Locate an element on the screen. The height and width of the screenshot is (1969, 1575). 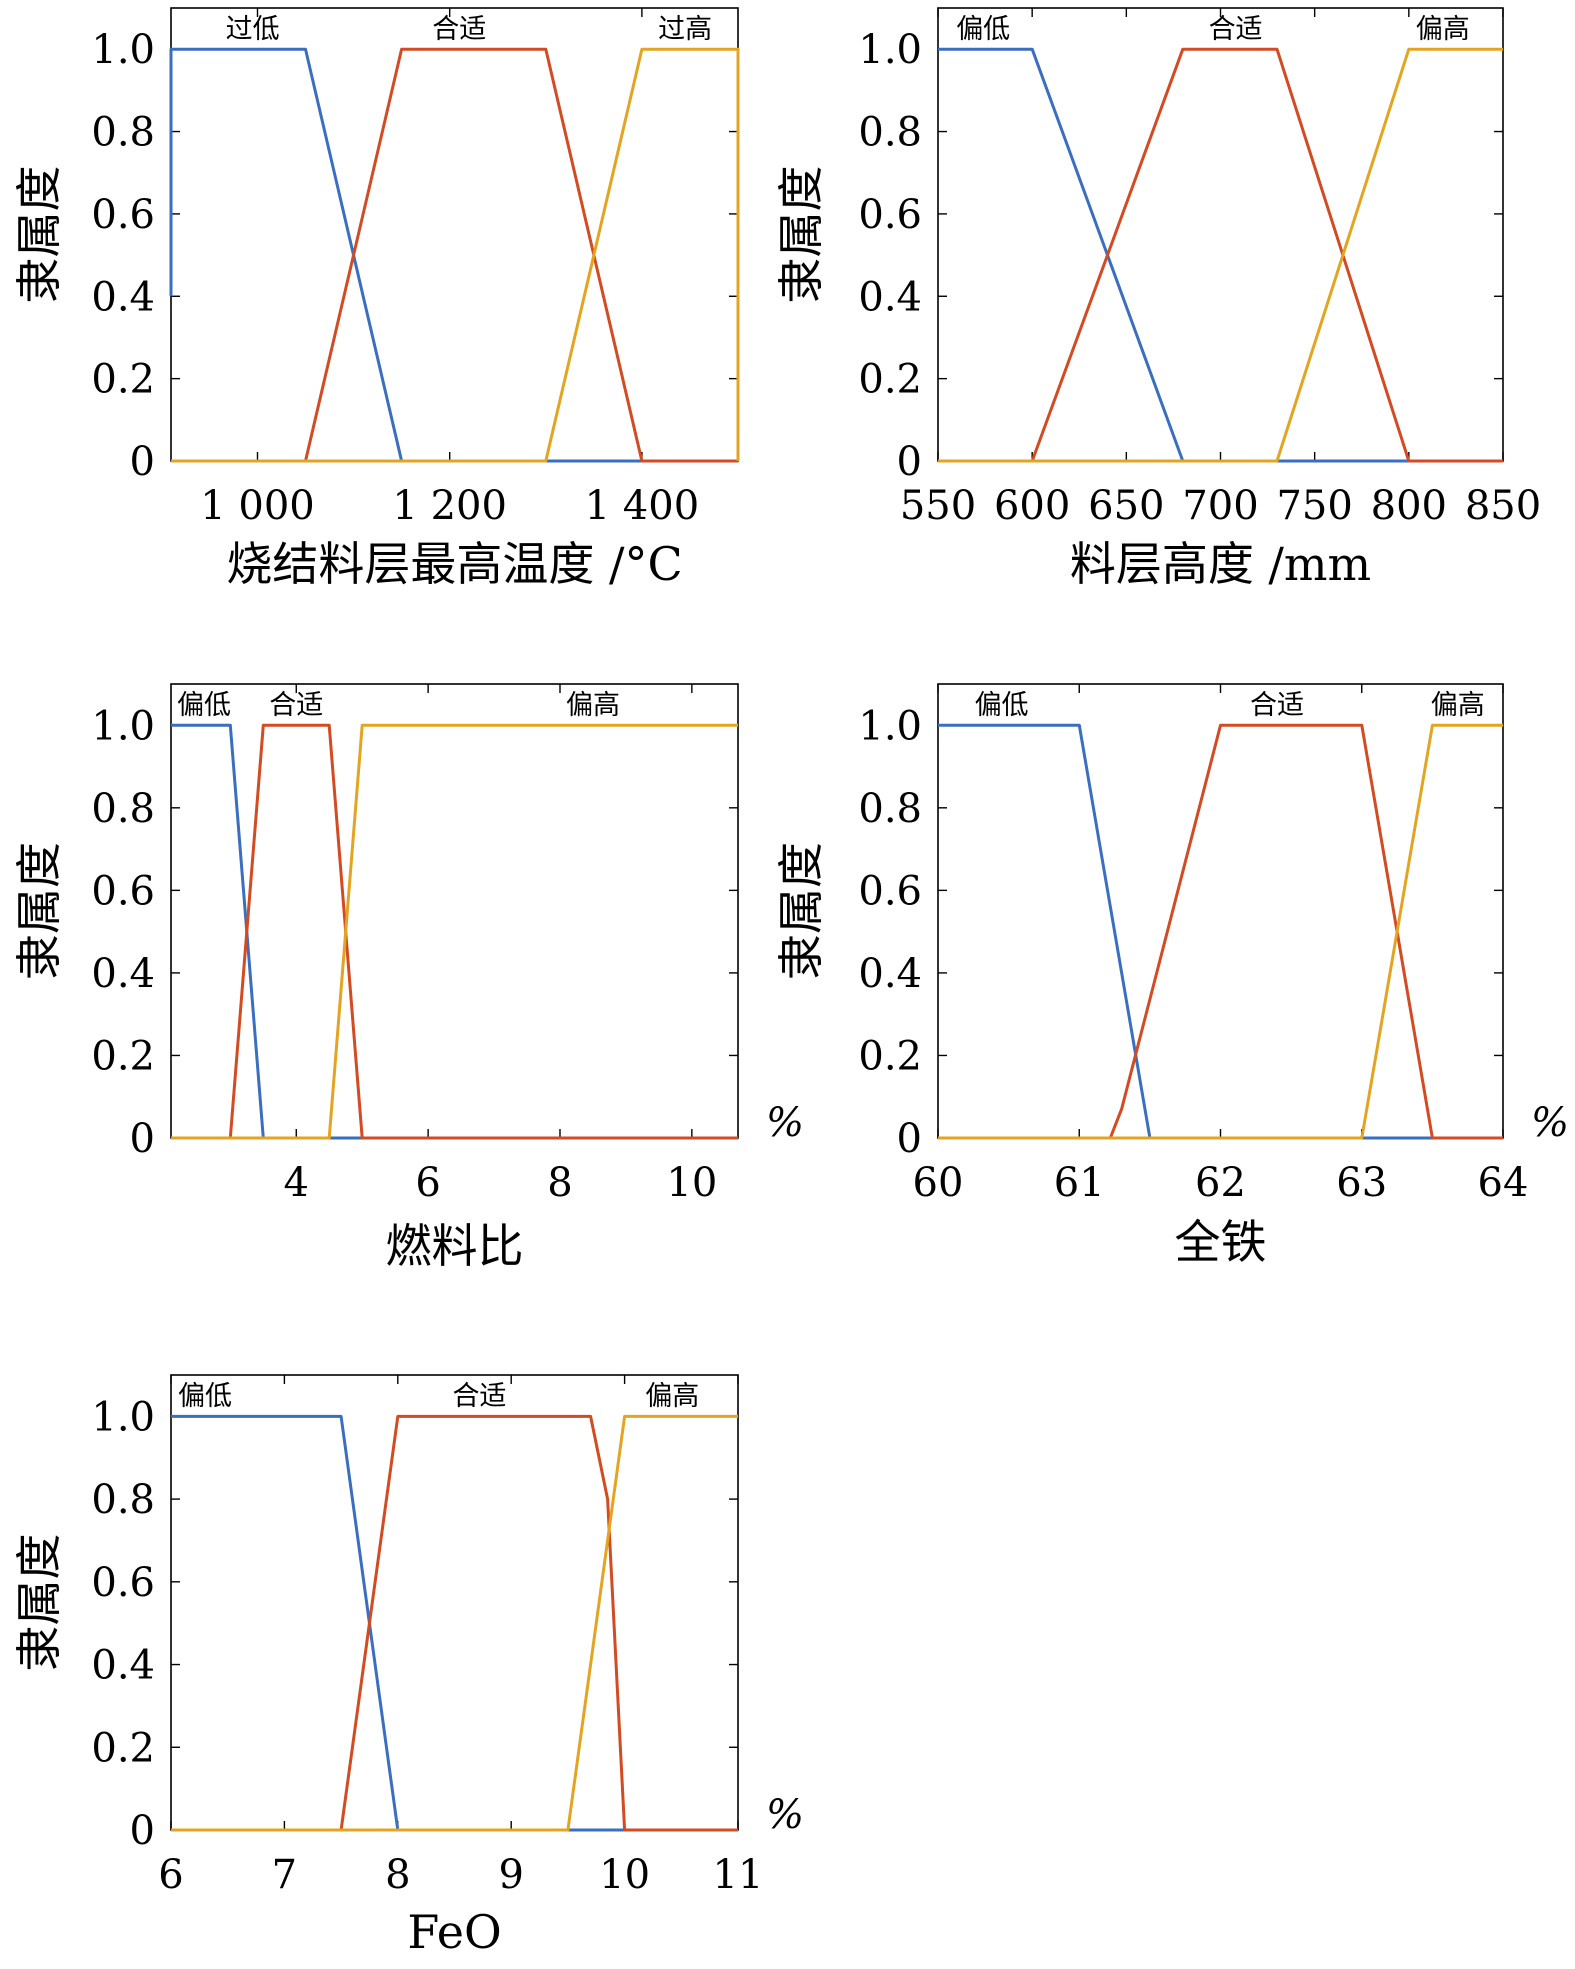
x-tick-label: 600 is located at coordinates (1032, 506).